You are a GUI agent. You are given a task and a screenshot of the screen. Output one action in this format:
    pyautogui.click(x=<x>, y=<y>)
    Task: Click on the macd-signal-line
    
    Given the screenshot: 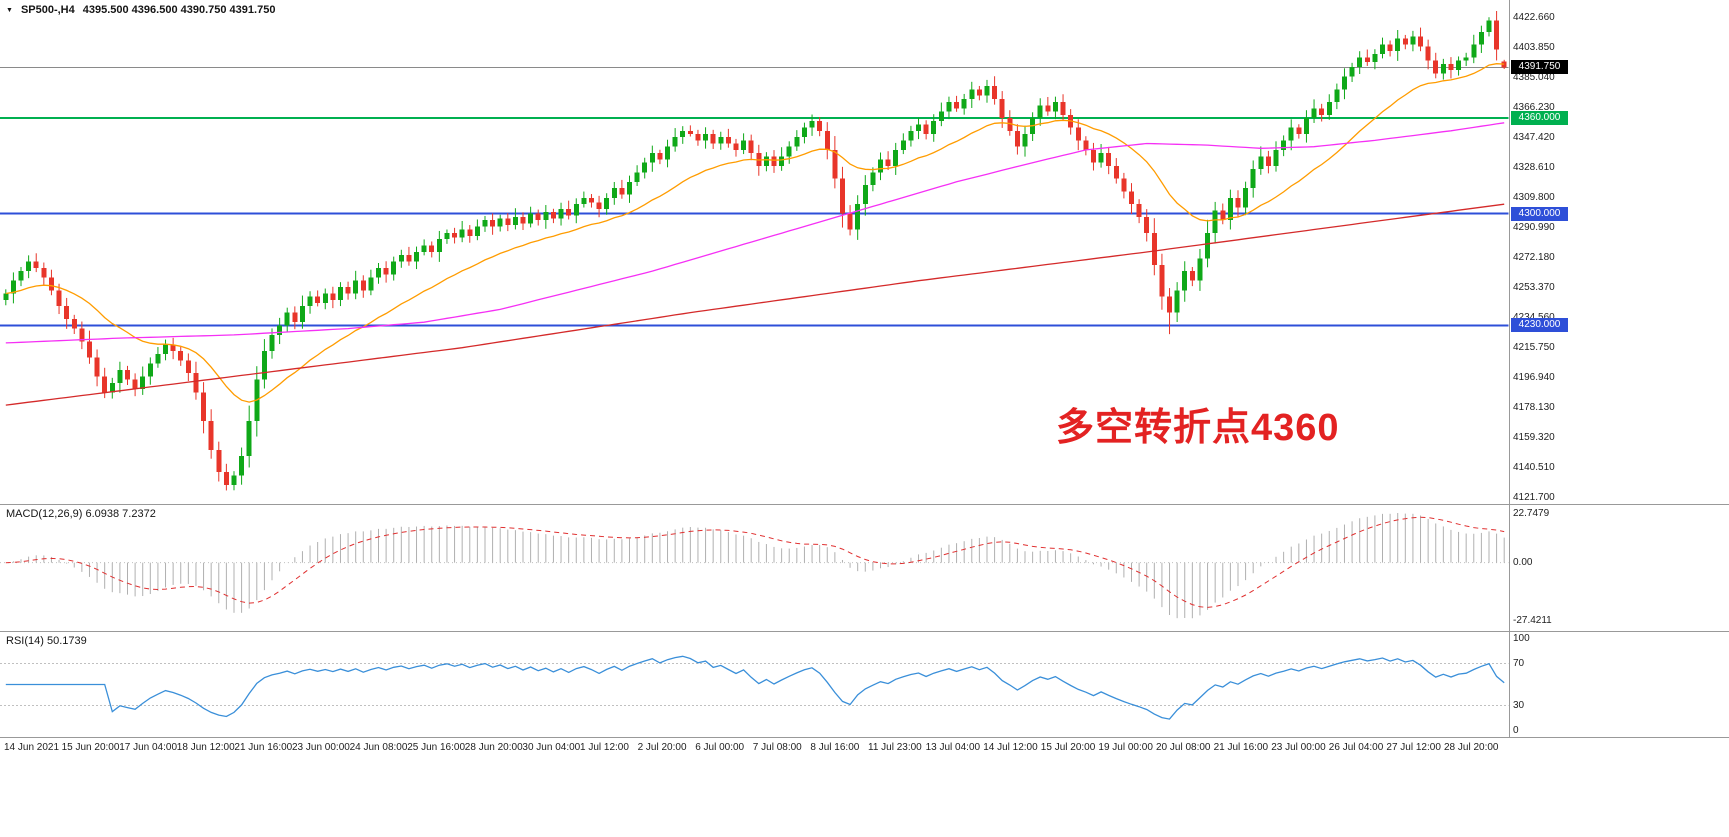 What is the action you would take?
    pyautogui.click(x=755, y=562)
    